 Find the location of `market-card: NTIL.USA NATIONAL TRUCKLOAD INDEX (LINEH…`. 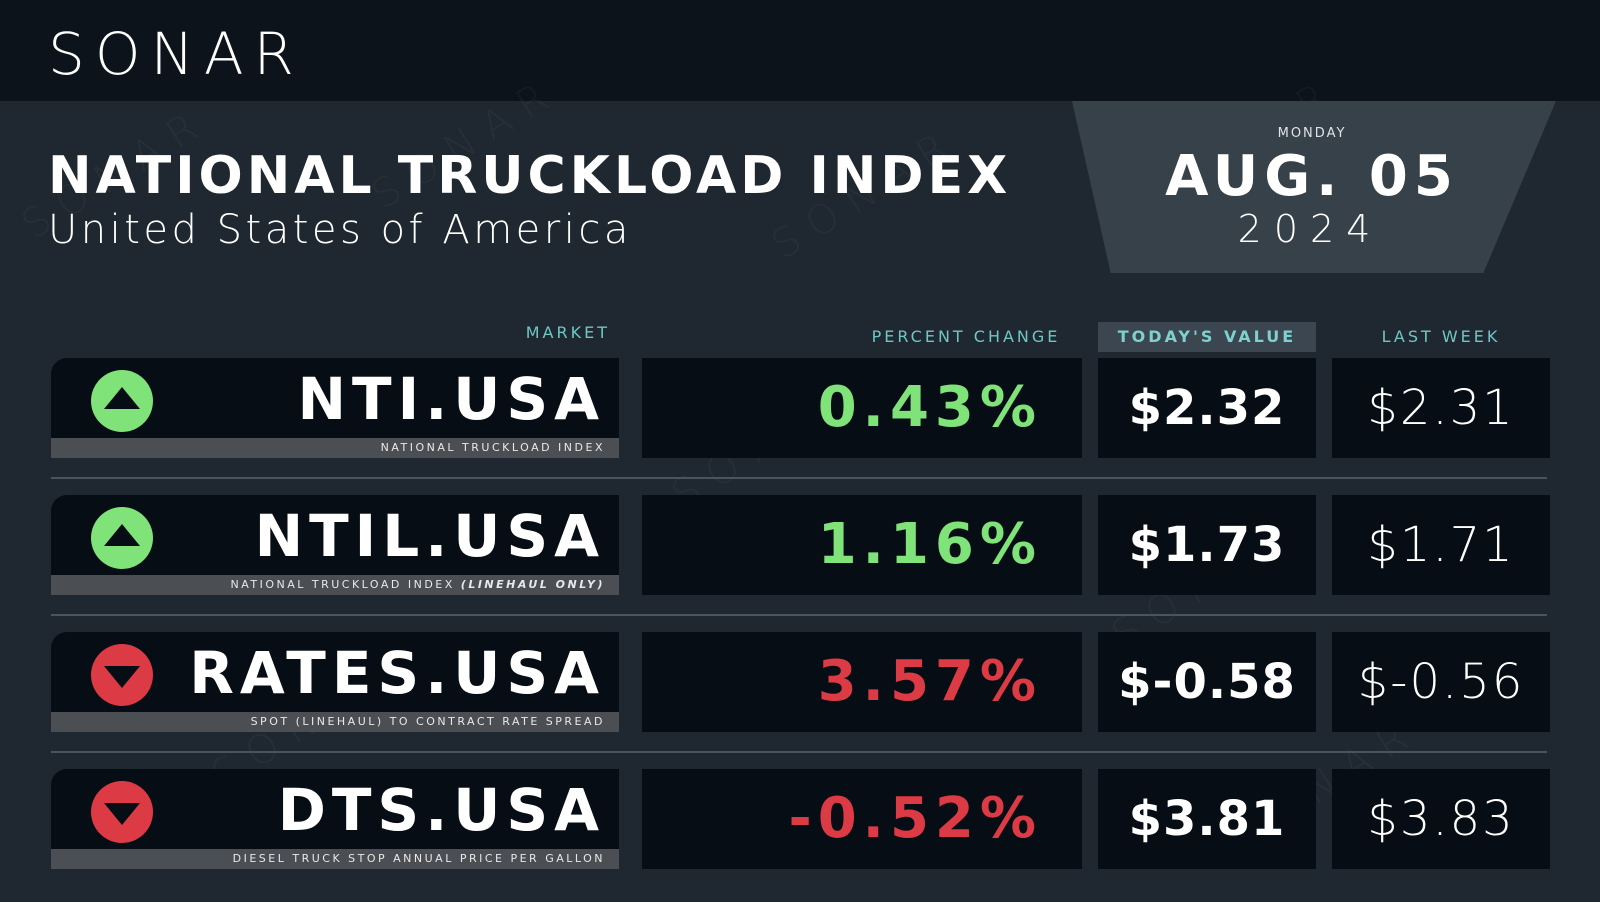

market-card: NTIL.USA NATIONAL TRUCKLOAD INDEX (LINEH… is located at coordinates (335, 545).